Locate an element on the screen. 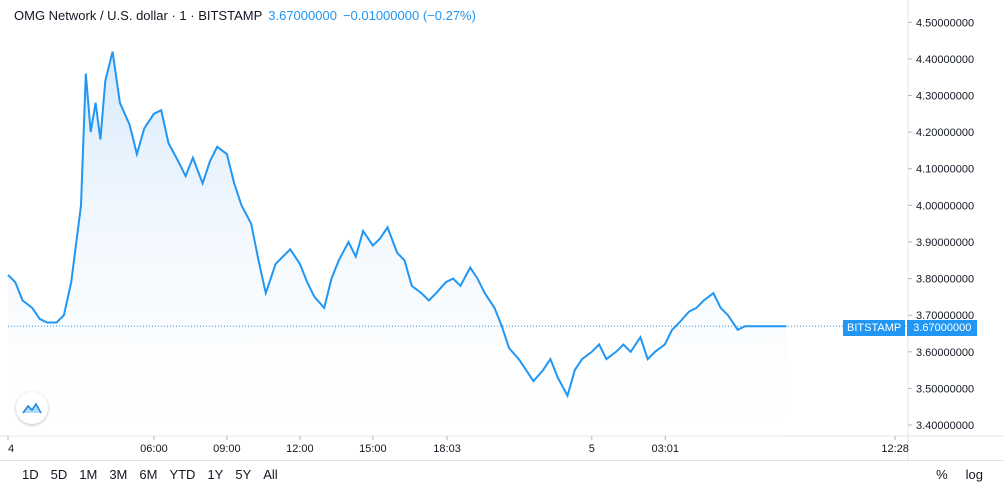 Image resolution: width=1003 pixels, height=486 pixels. percent-scale-toggle: % is located at coordinates (942, 474).